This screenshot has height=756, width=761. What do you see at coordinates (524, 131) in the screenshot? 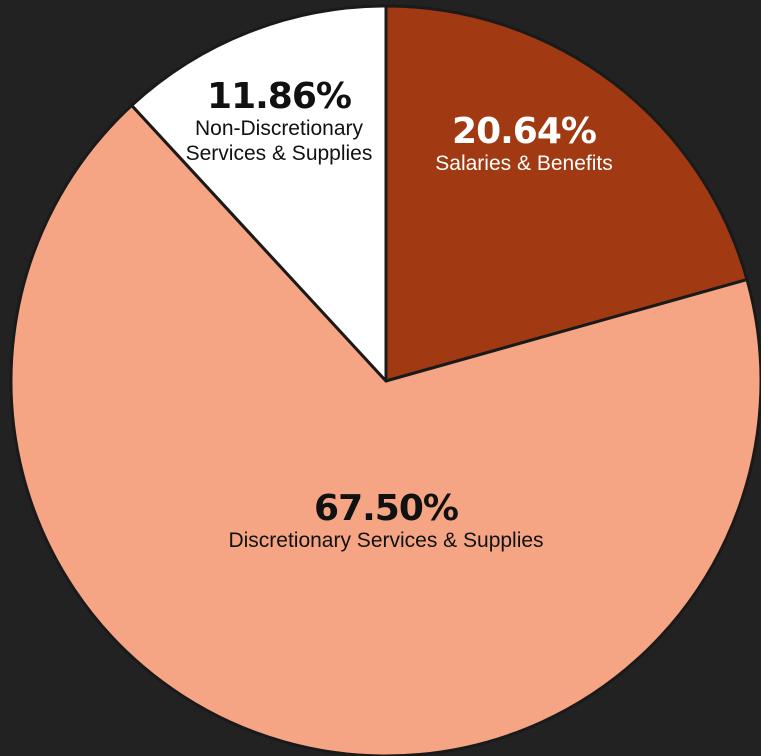
I see `slice-percent-label: 20.64%` at bounding box center [524, 131].